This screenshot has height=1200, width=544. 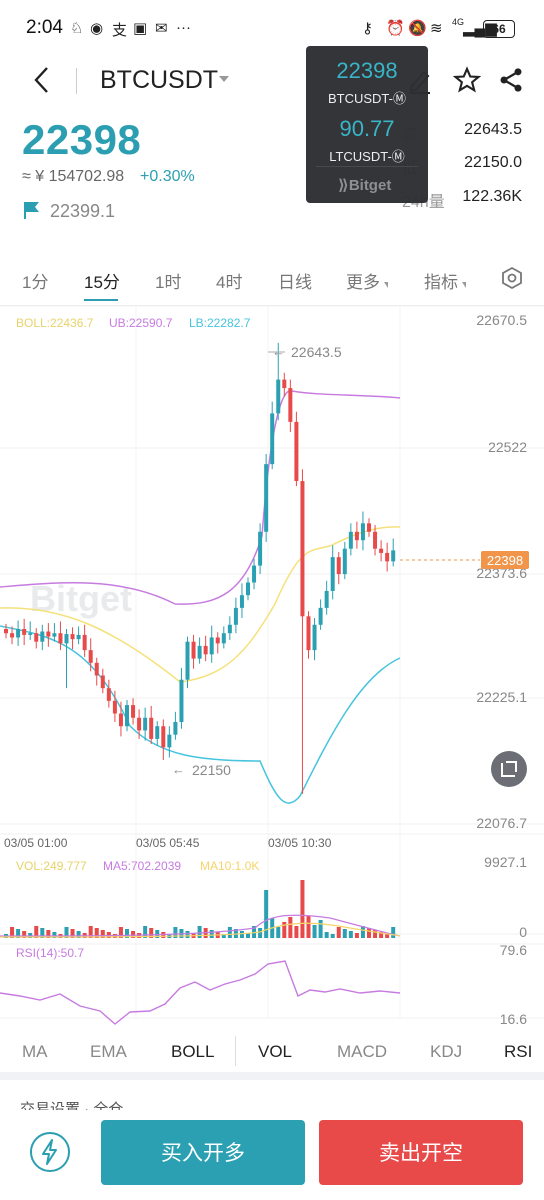 I want to click on header-divider, so click(x=76, y=81).